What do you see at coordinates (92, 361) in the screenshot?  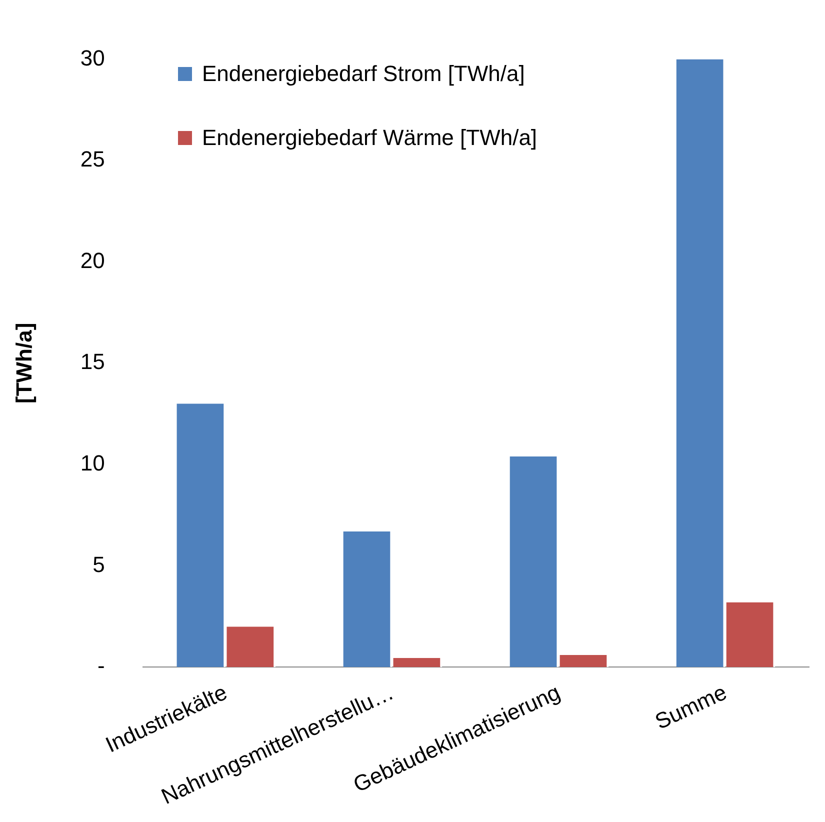 I see `y-tick-label: 15` at bounding box center [92, 361].